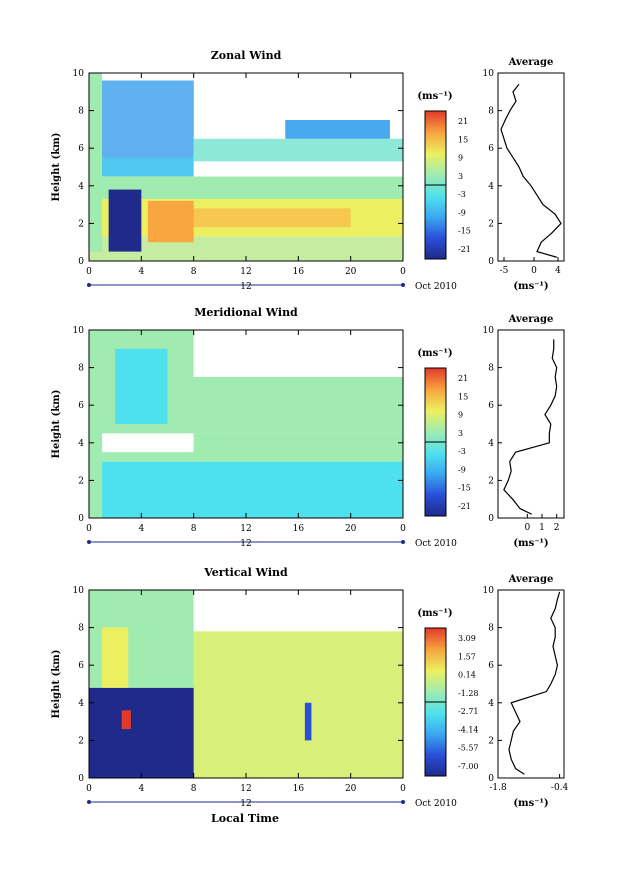 The width and height of the screenshot is (621, 873). What do you see at coordinates (498, 788) in the screenshot?
I see `avg-x-tick-label: -1.8` at bounding box center [498, 788].